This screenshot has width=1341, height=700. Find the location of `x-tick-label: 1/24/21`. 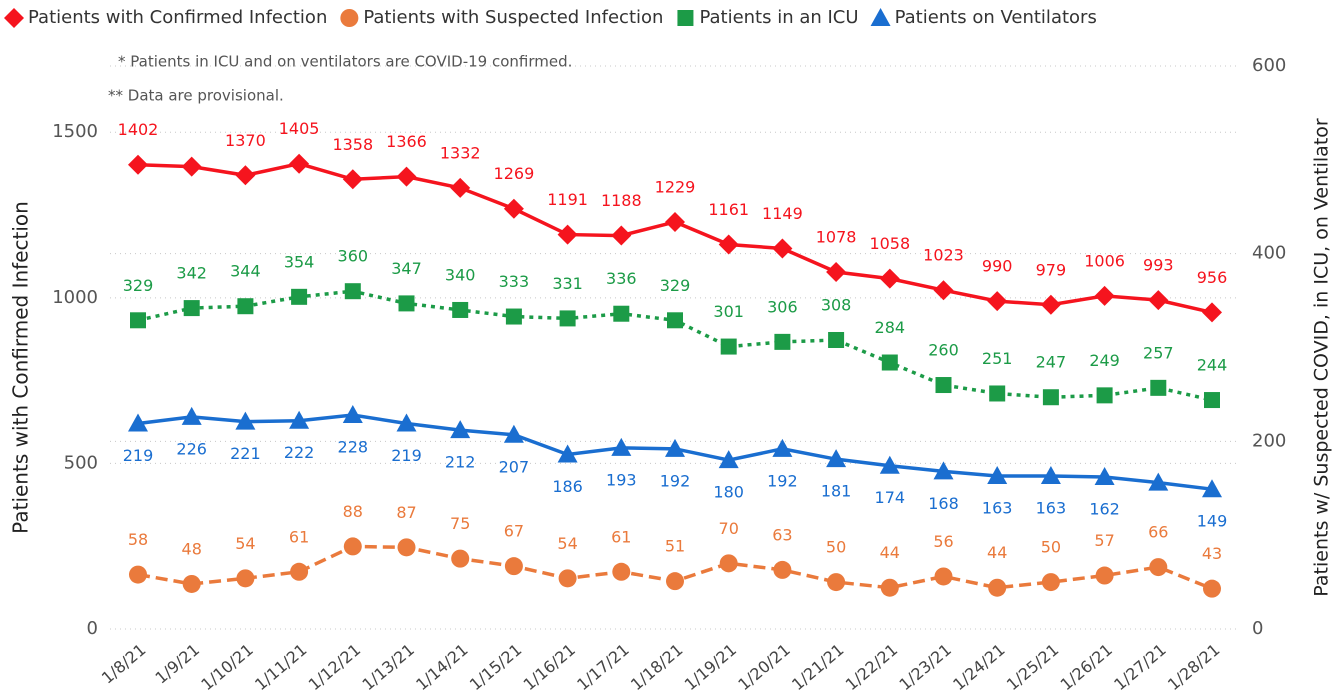

x-tick-label: 1/24/21 is located at coordinates (978, 667).